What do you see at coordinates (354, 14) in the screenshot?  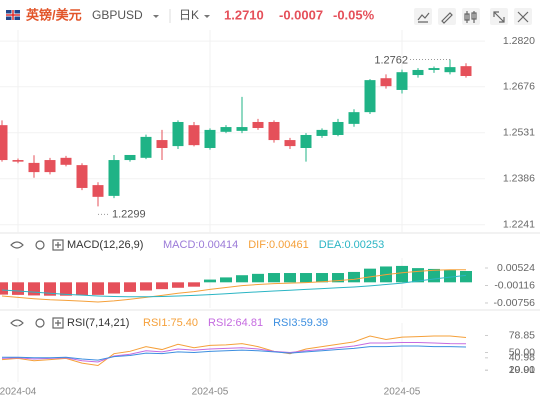 I see `change-percent: -0.05%` at bounding box center [354, 14].